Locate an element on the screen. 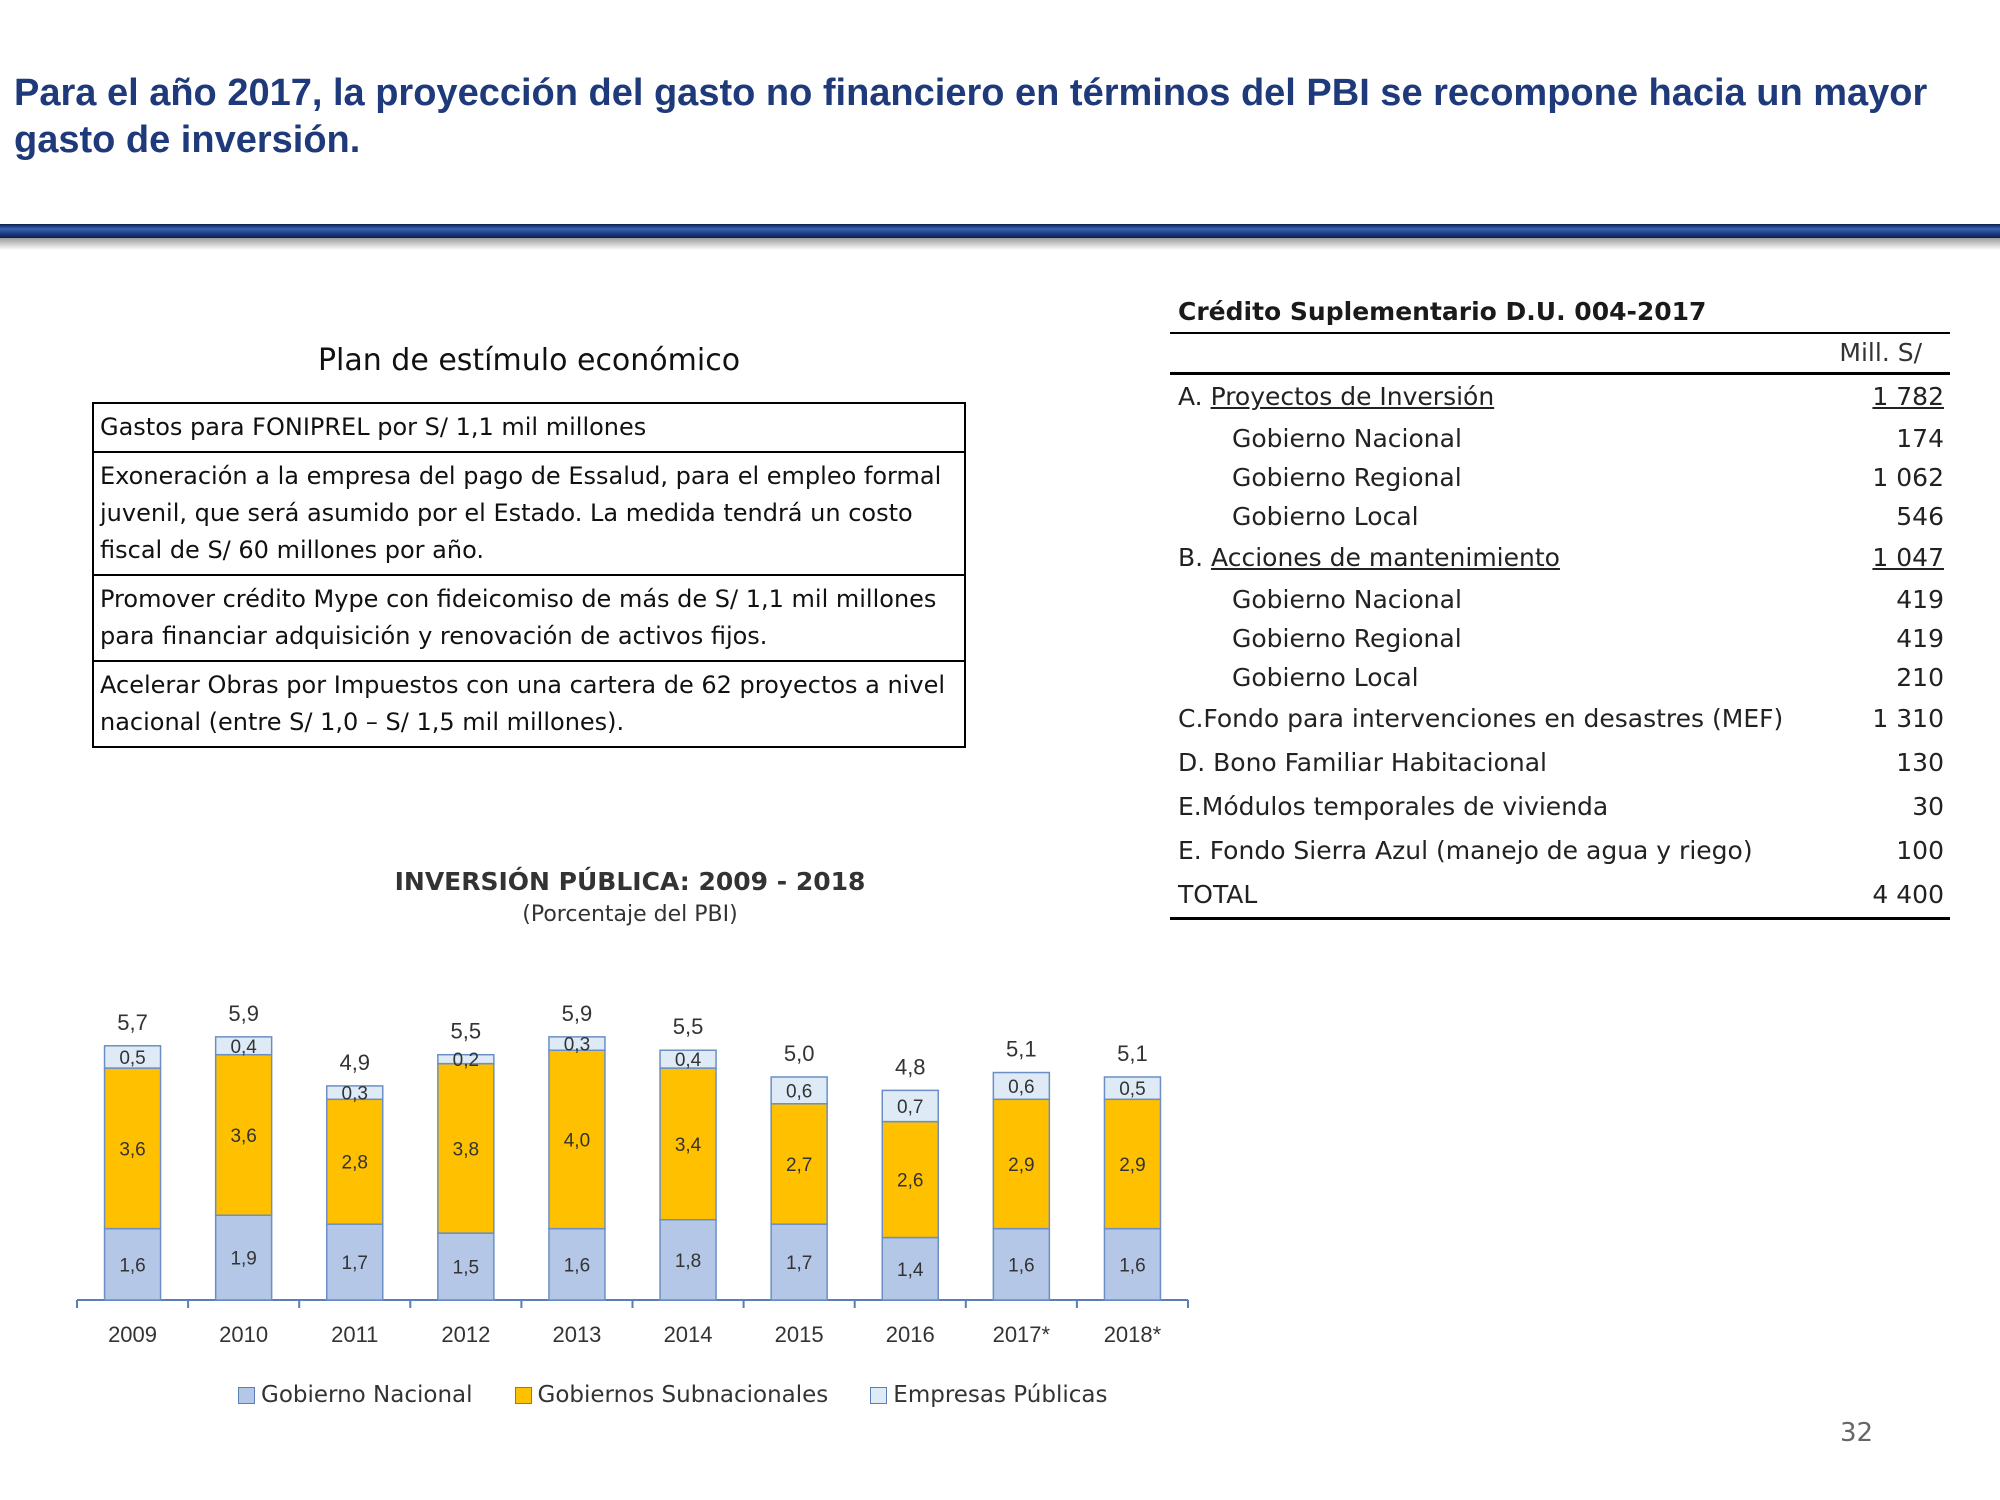 The image size is (2000, 1500). credit-row: E.Módulos temporales de vivienda 30 is located at coordinates (1560, 807).